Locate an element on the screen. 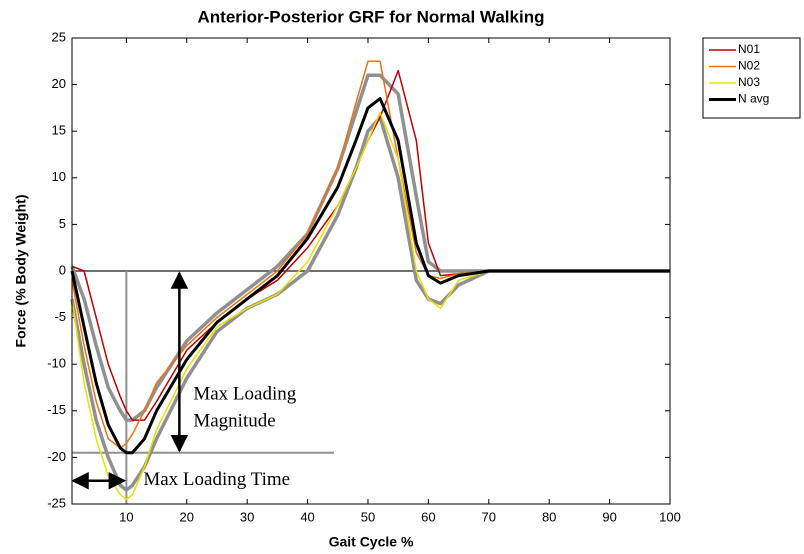 This screenshot has height=554, width=804. y-axis-label: Force (% Body Weight) is located at coordinates (21, 271).